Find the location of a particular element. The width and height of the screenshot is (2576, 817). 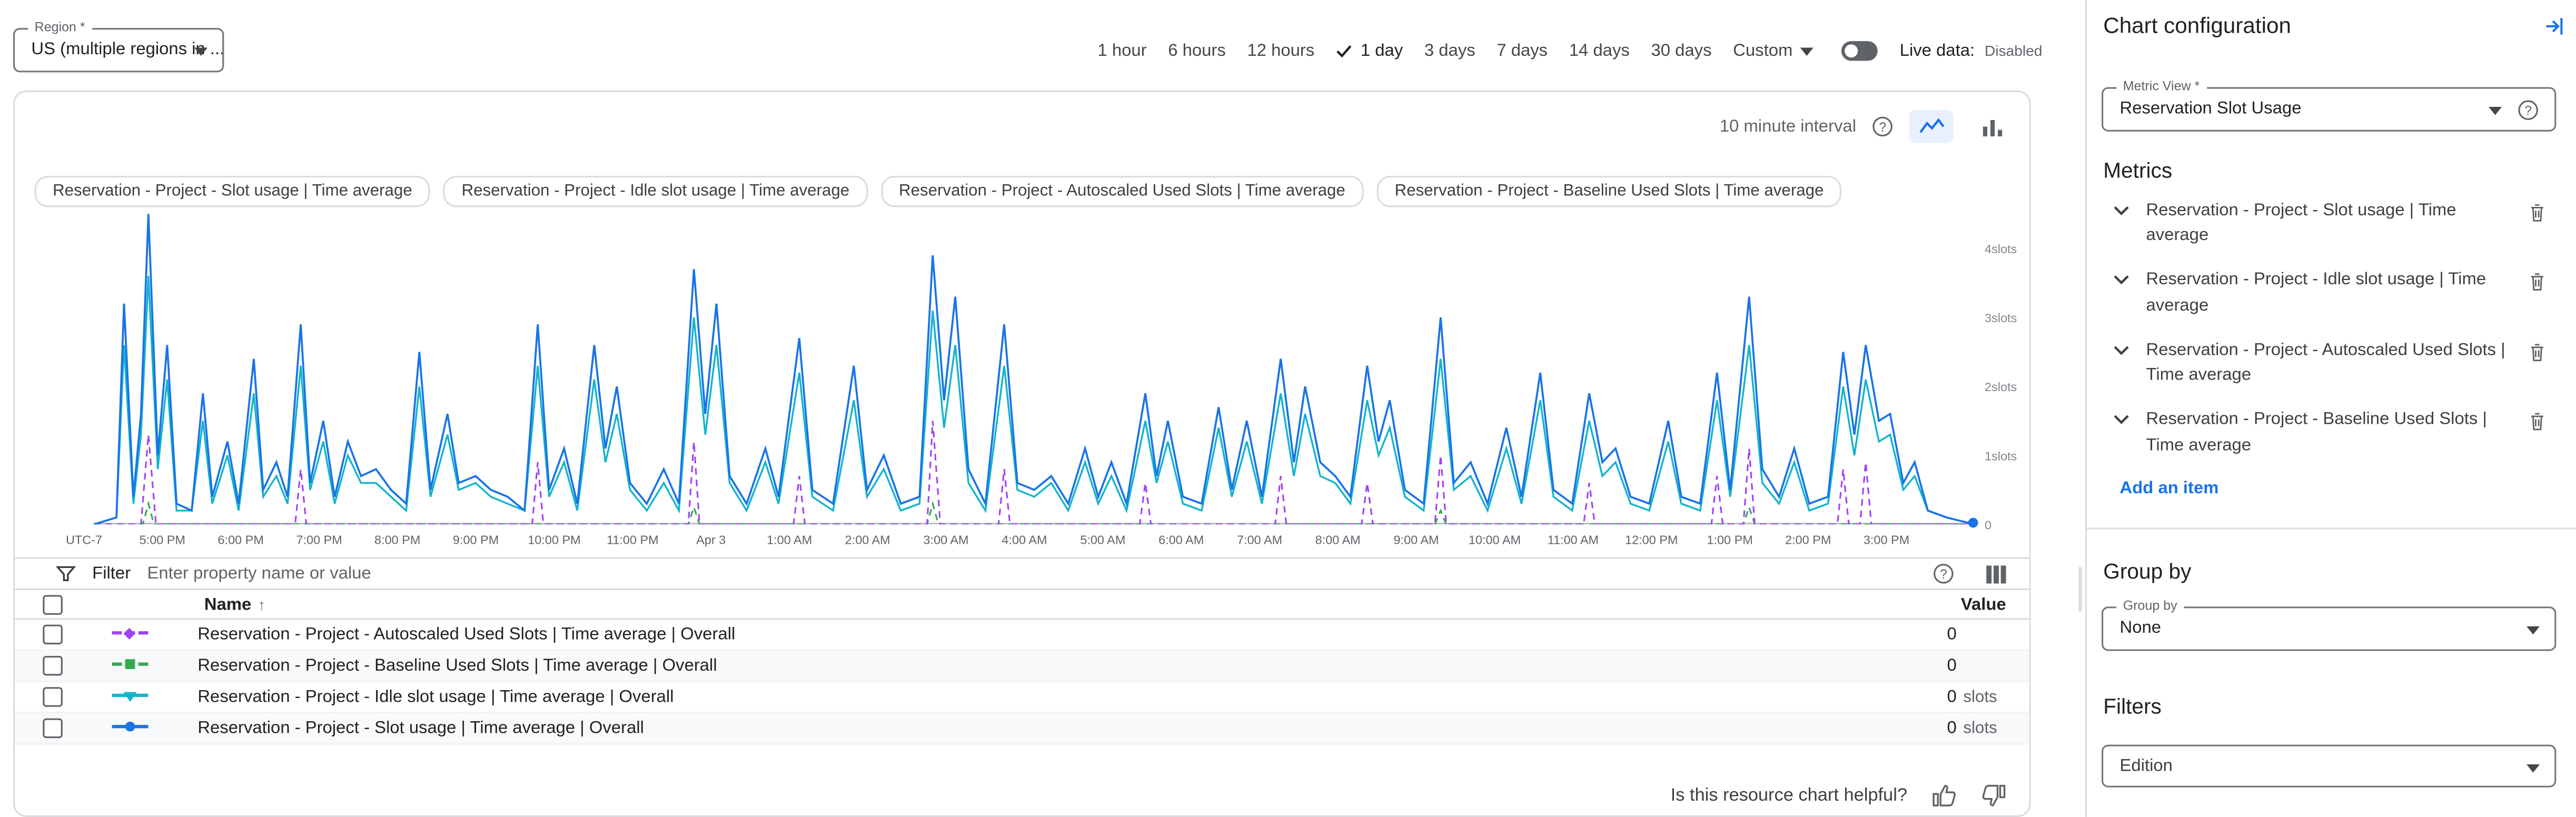

panel-title: Chart configuration is located at coordinates (2197, 25).